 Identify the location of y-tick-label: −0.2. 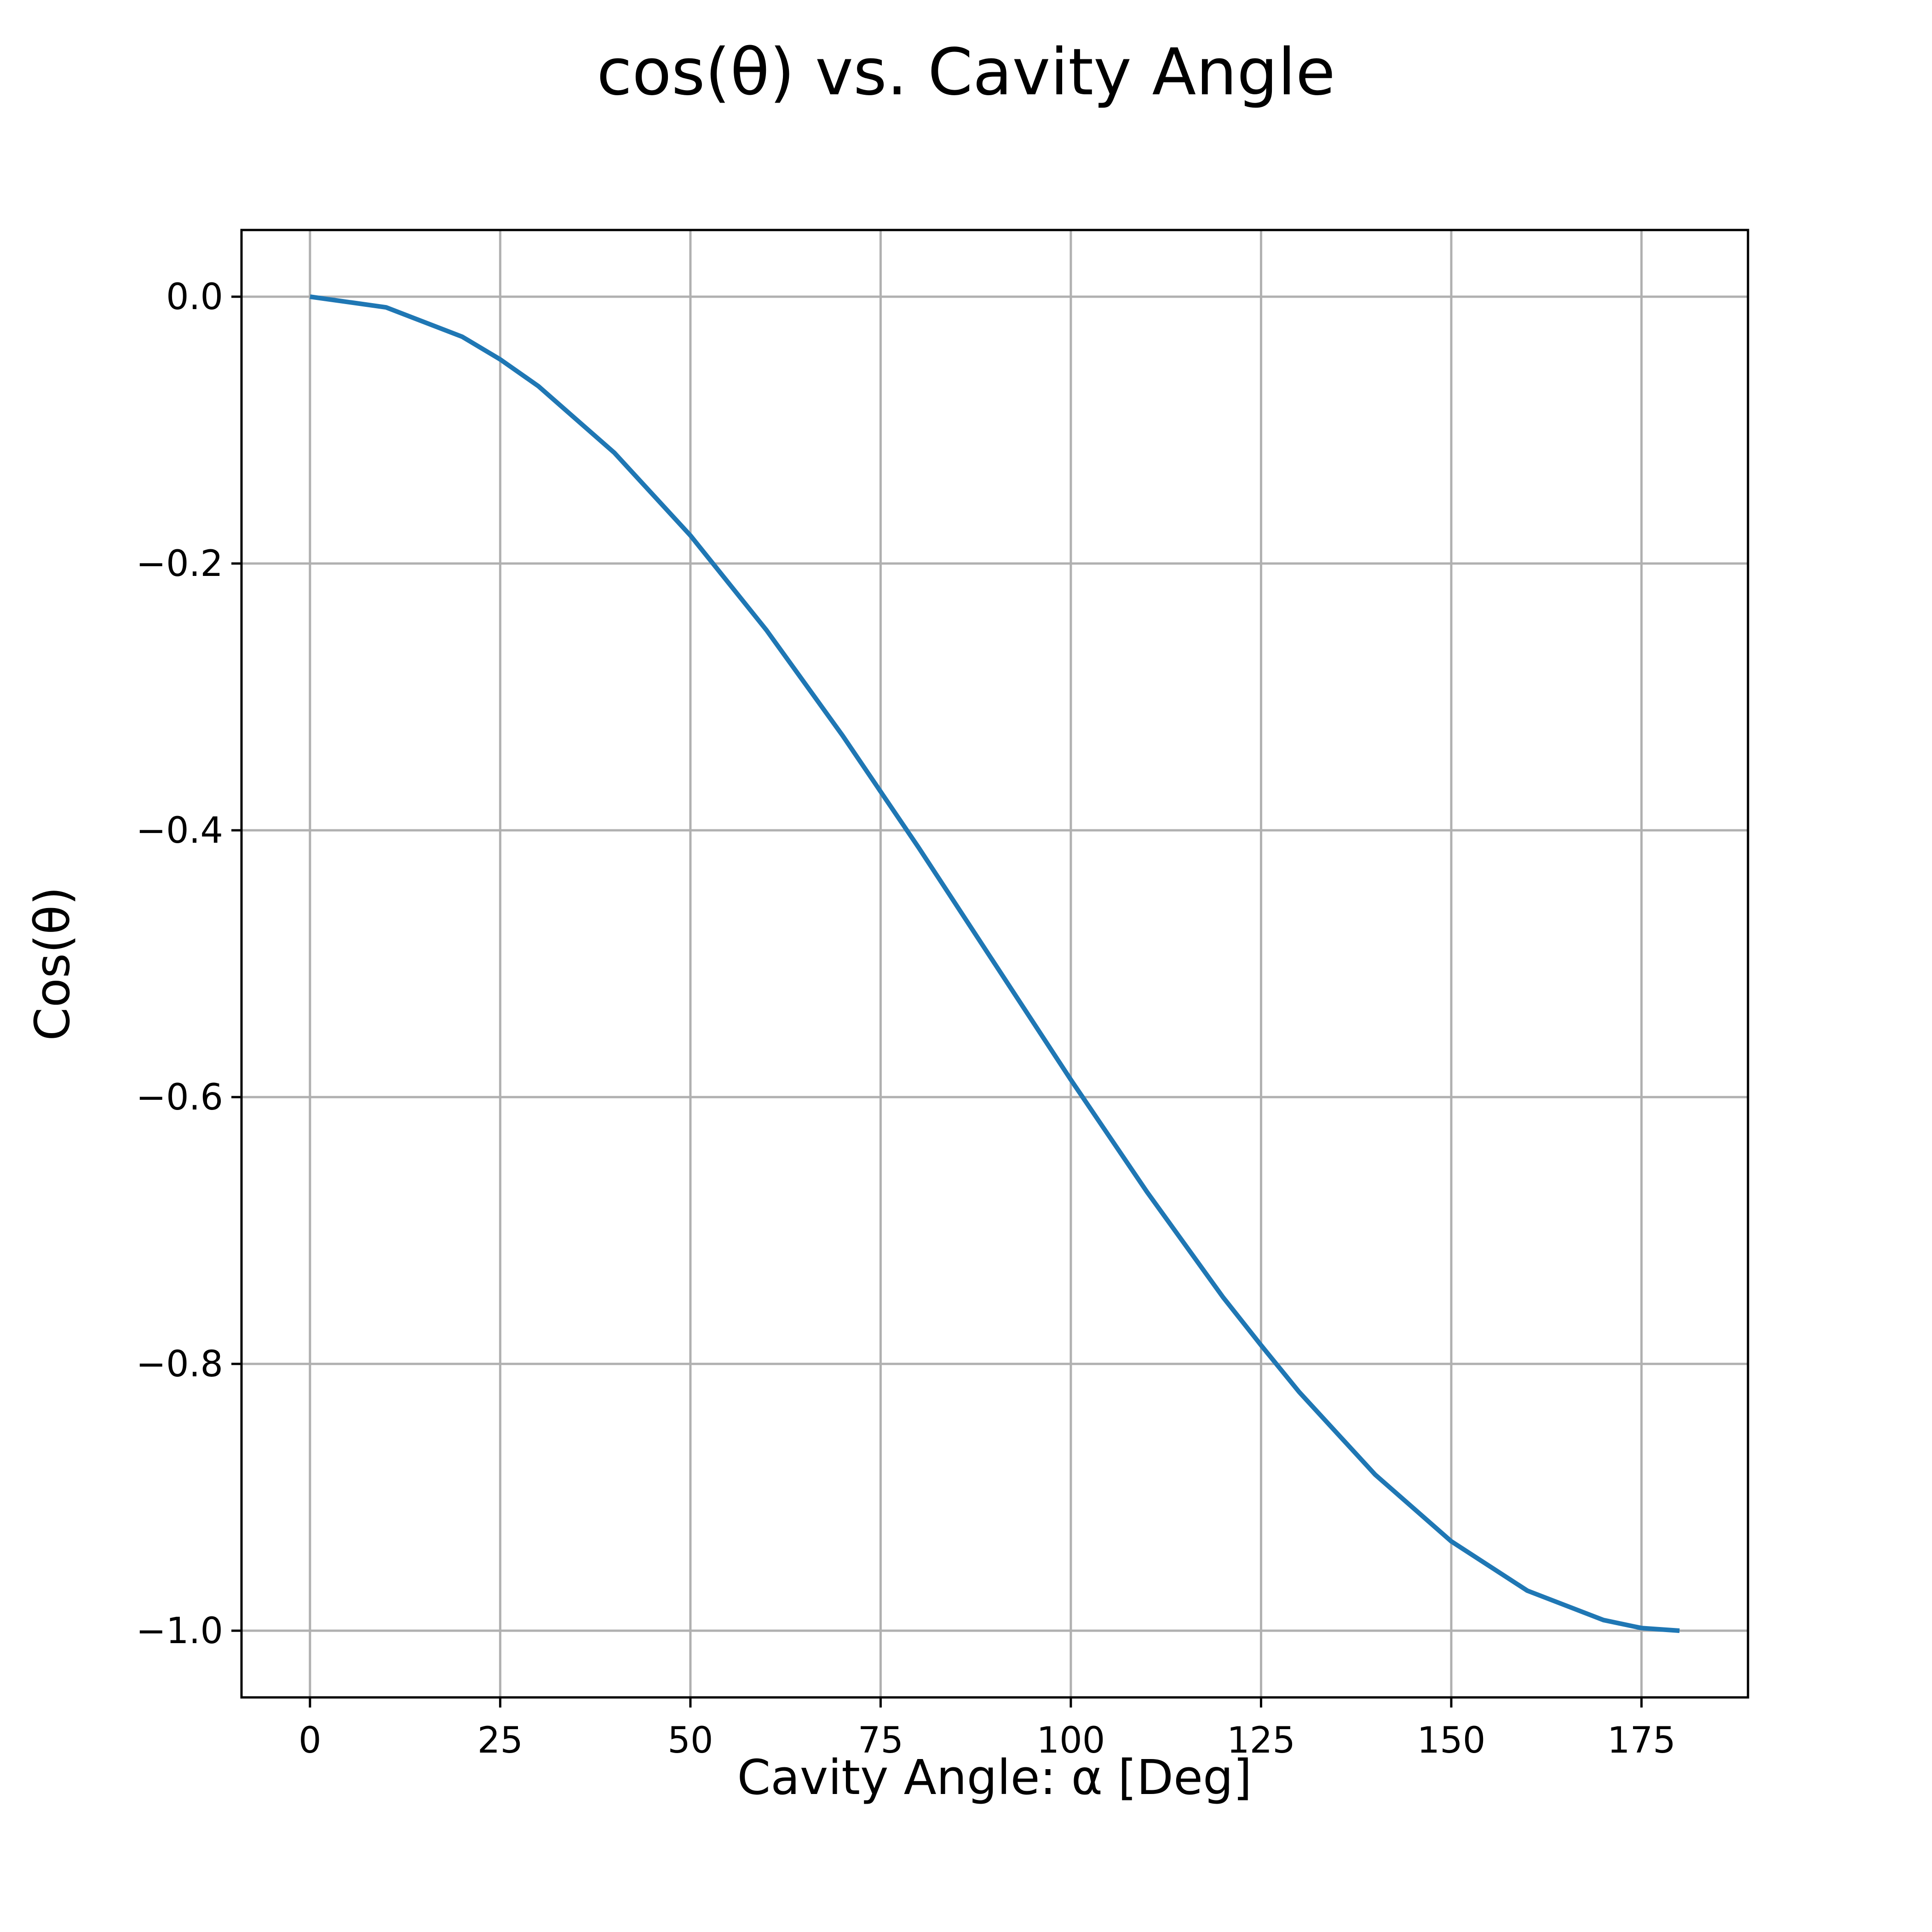
(179, 564).